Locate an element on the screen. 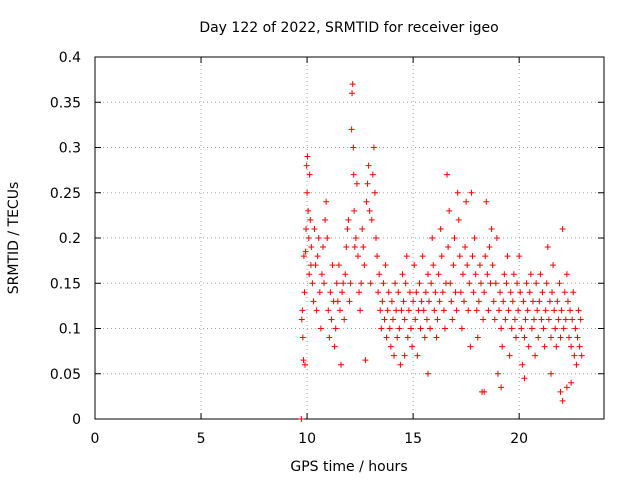 The image size is (640, 480). y-tick-label: 0.25 is located at coordinates (65, 194).